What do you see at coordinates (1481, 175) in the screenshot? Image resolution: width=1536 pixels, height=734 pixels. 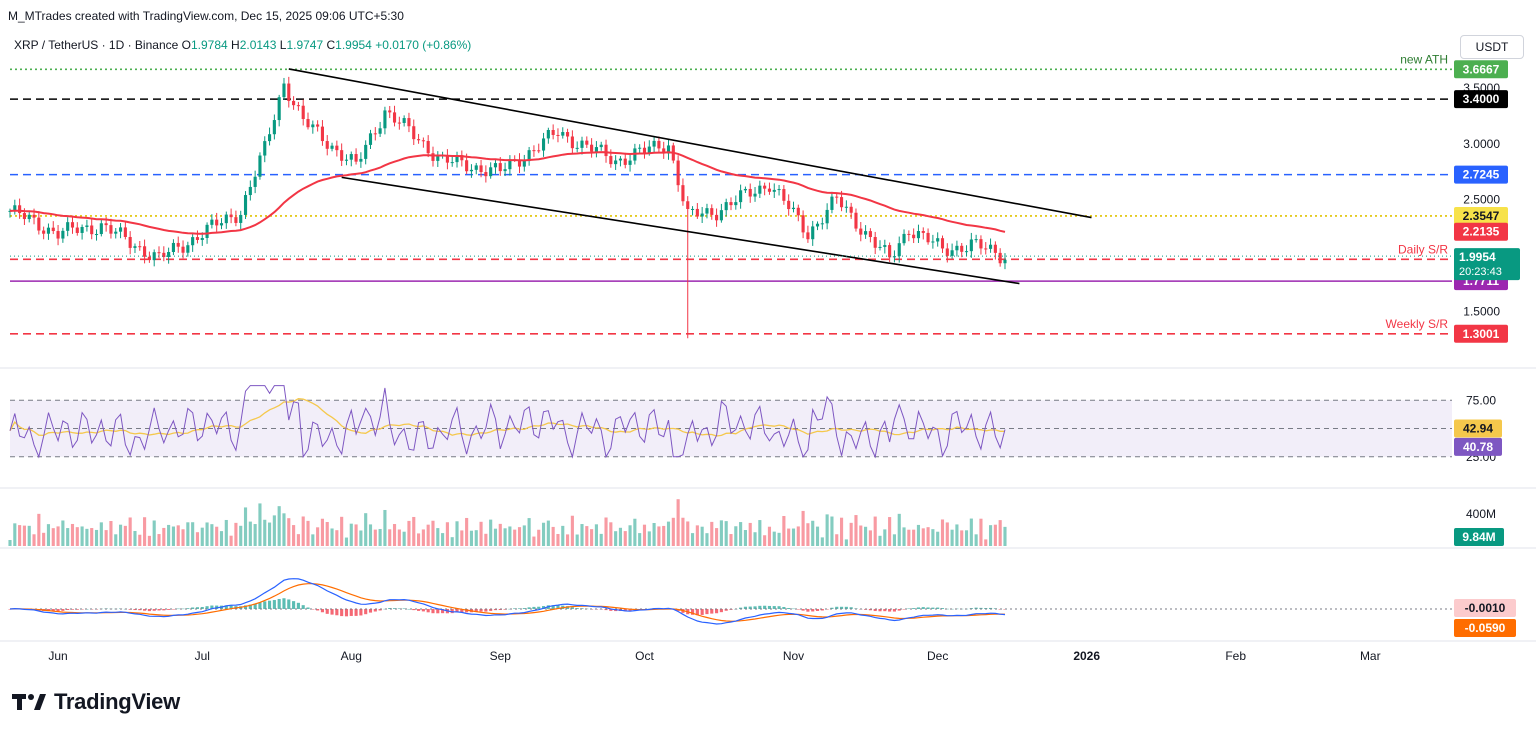 I see `level-badge-label: 2.7245` at bounding box center [1481, 175].